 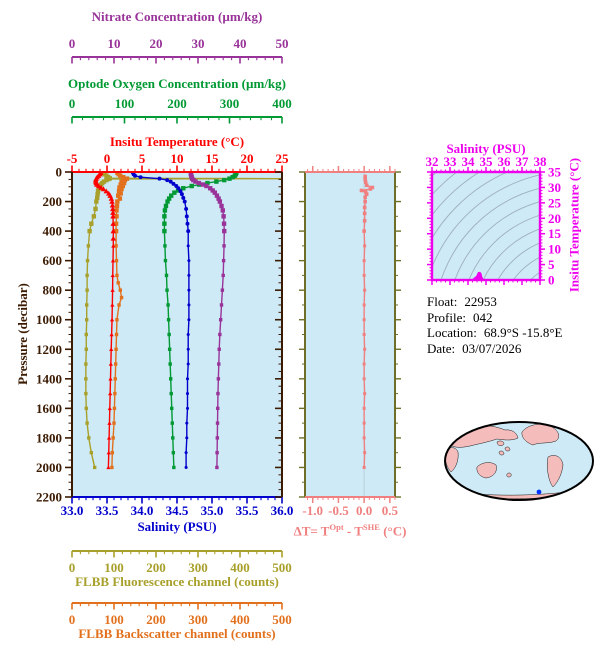 I want to click on tick-label: 34.0, so click(x=142, y=510).